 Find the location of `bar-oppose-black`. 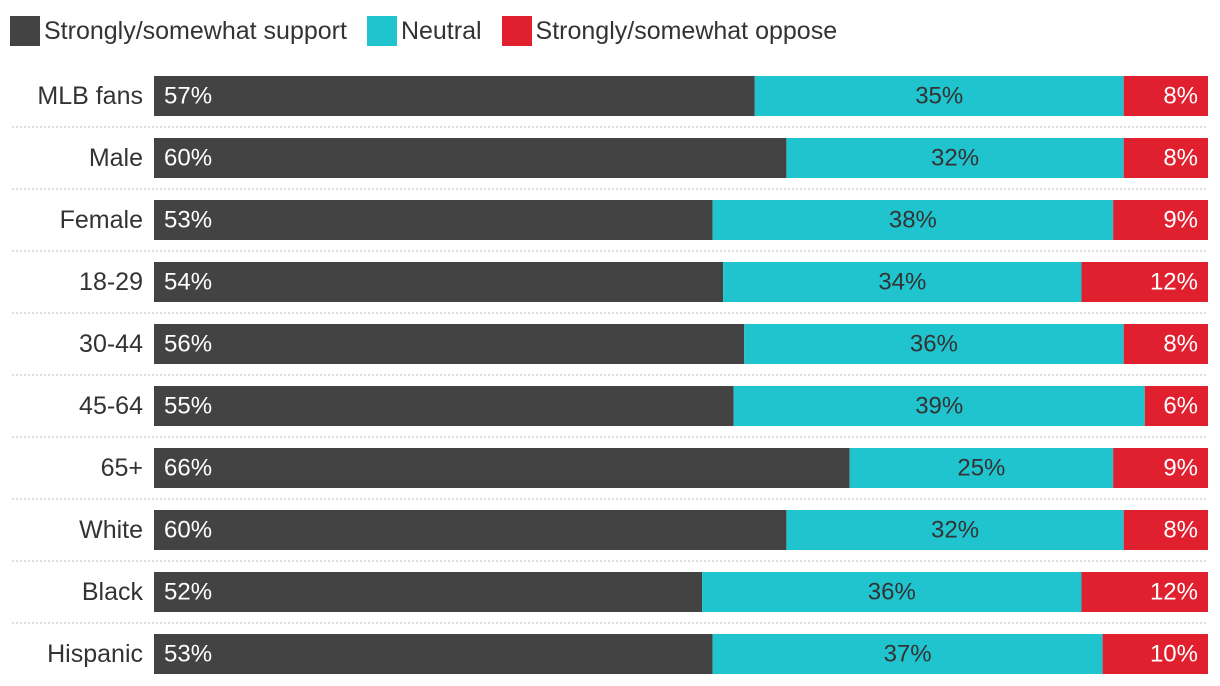

bar-oppose-black is located at coordinates (1144, 592).